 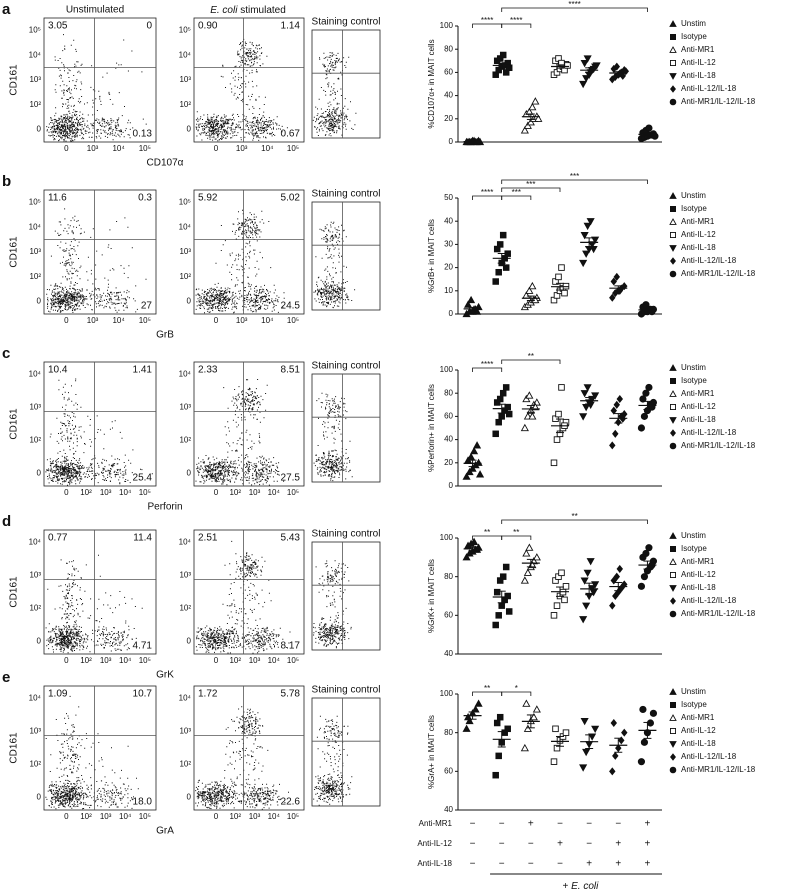 What do you see at coordinates (346, 22) in the screenshot?
I see `control-title: Staining control` at bounding box center [346, 22].